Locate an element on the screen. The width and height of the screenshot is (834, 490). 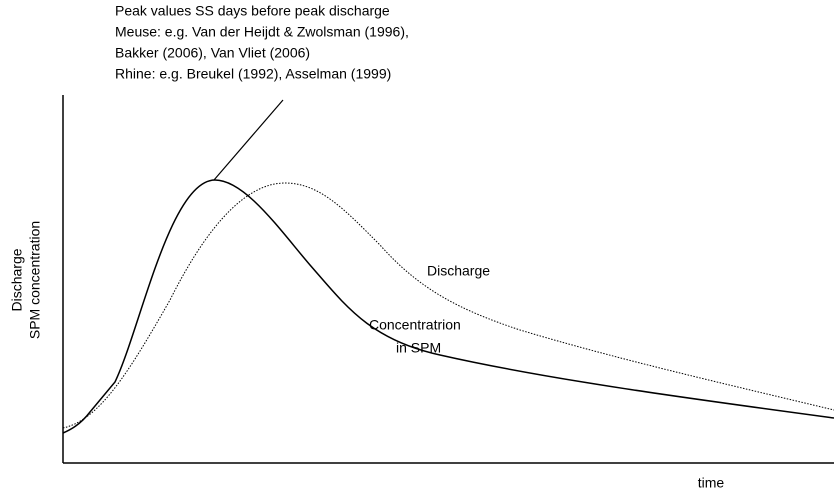
x-axis-label: time is located at coordinates (711, 482).